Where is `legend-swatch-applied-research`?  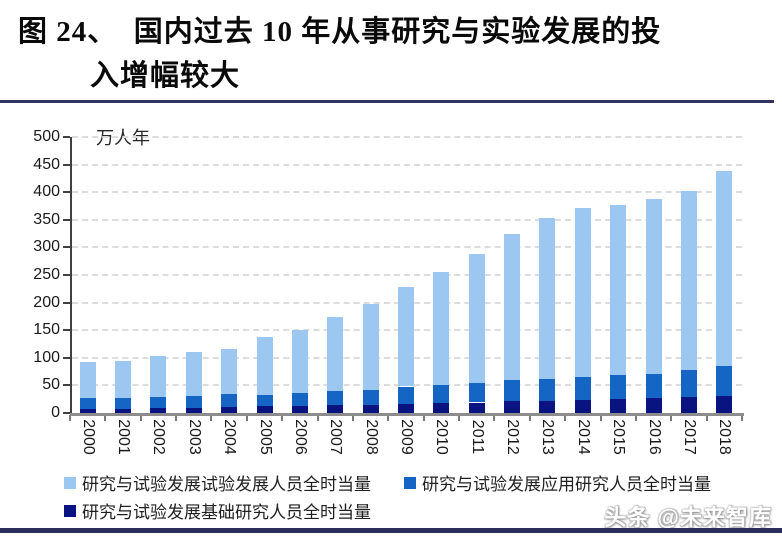 legend-swatch-applied-research is located at coordinates (410, 482).